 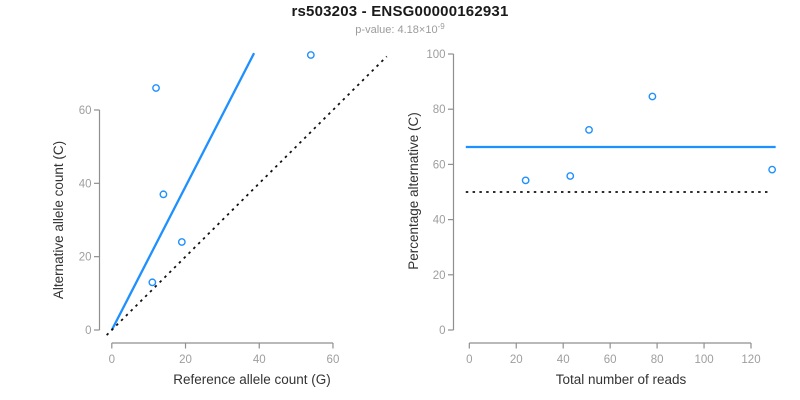 What do you see at coordinates (396, 30) in the screenshot?
I see `p-value-text: p-value: 4.18×10` at bounding box center [396, 30].